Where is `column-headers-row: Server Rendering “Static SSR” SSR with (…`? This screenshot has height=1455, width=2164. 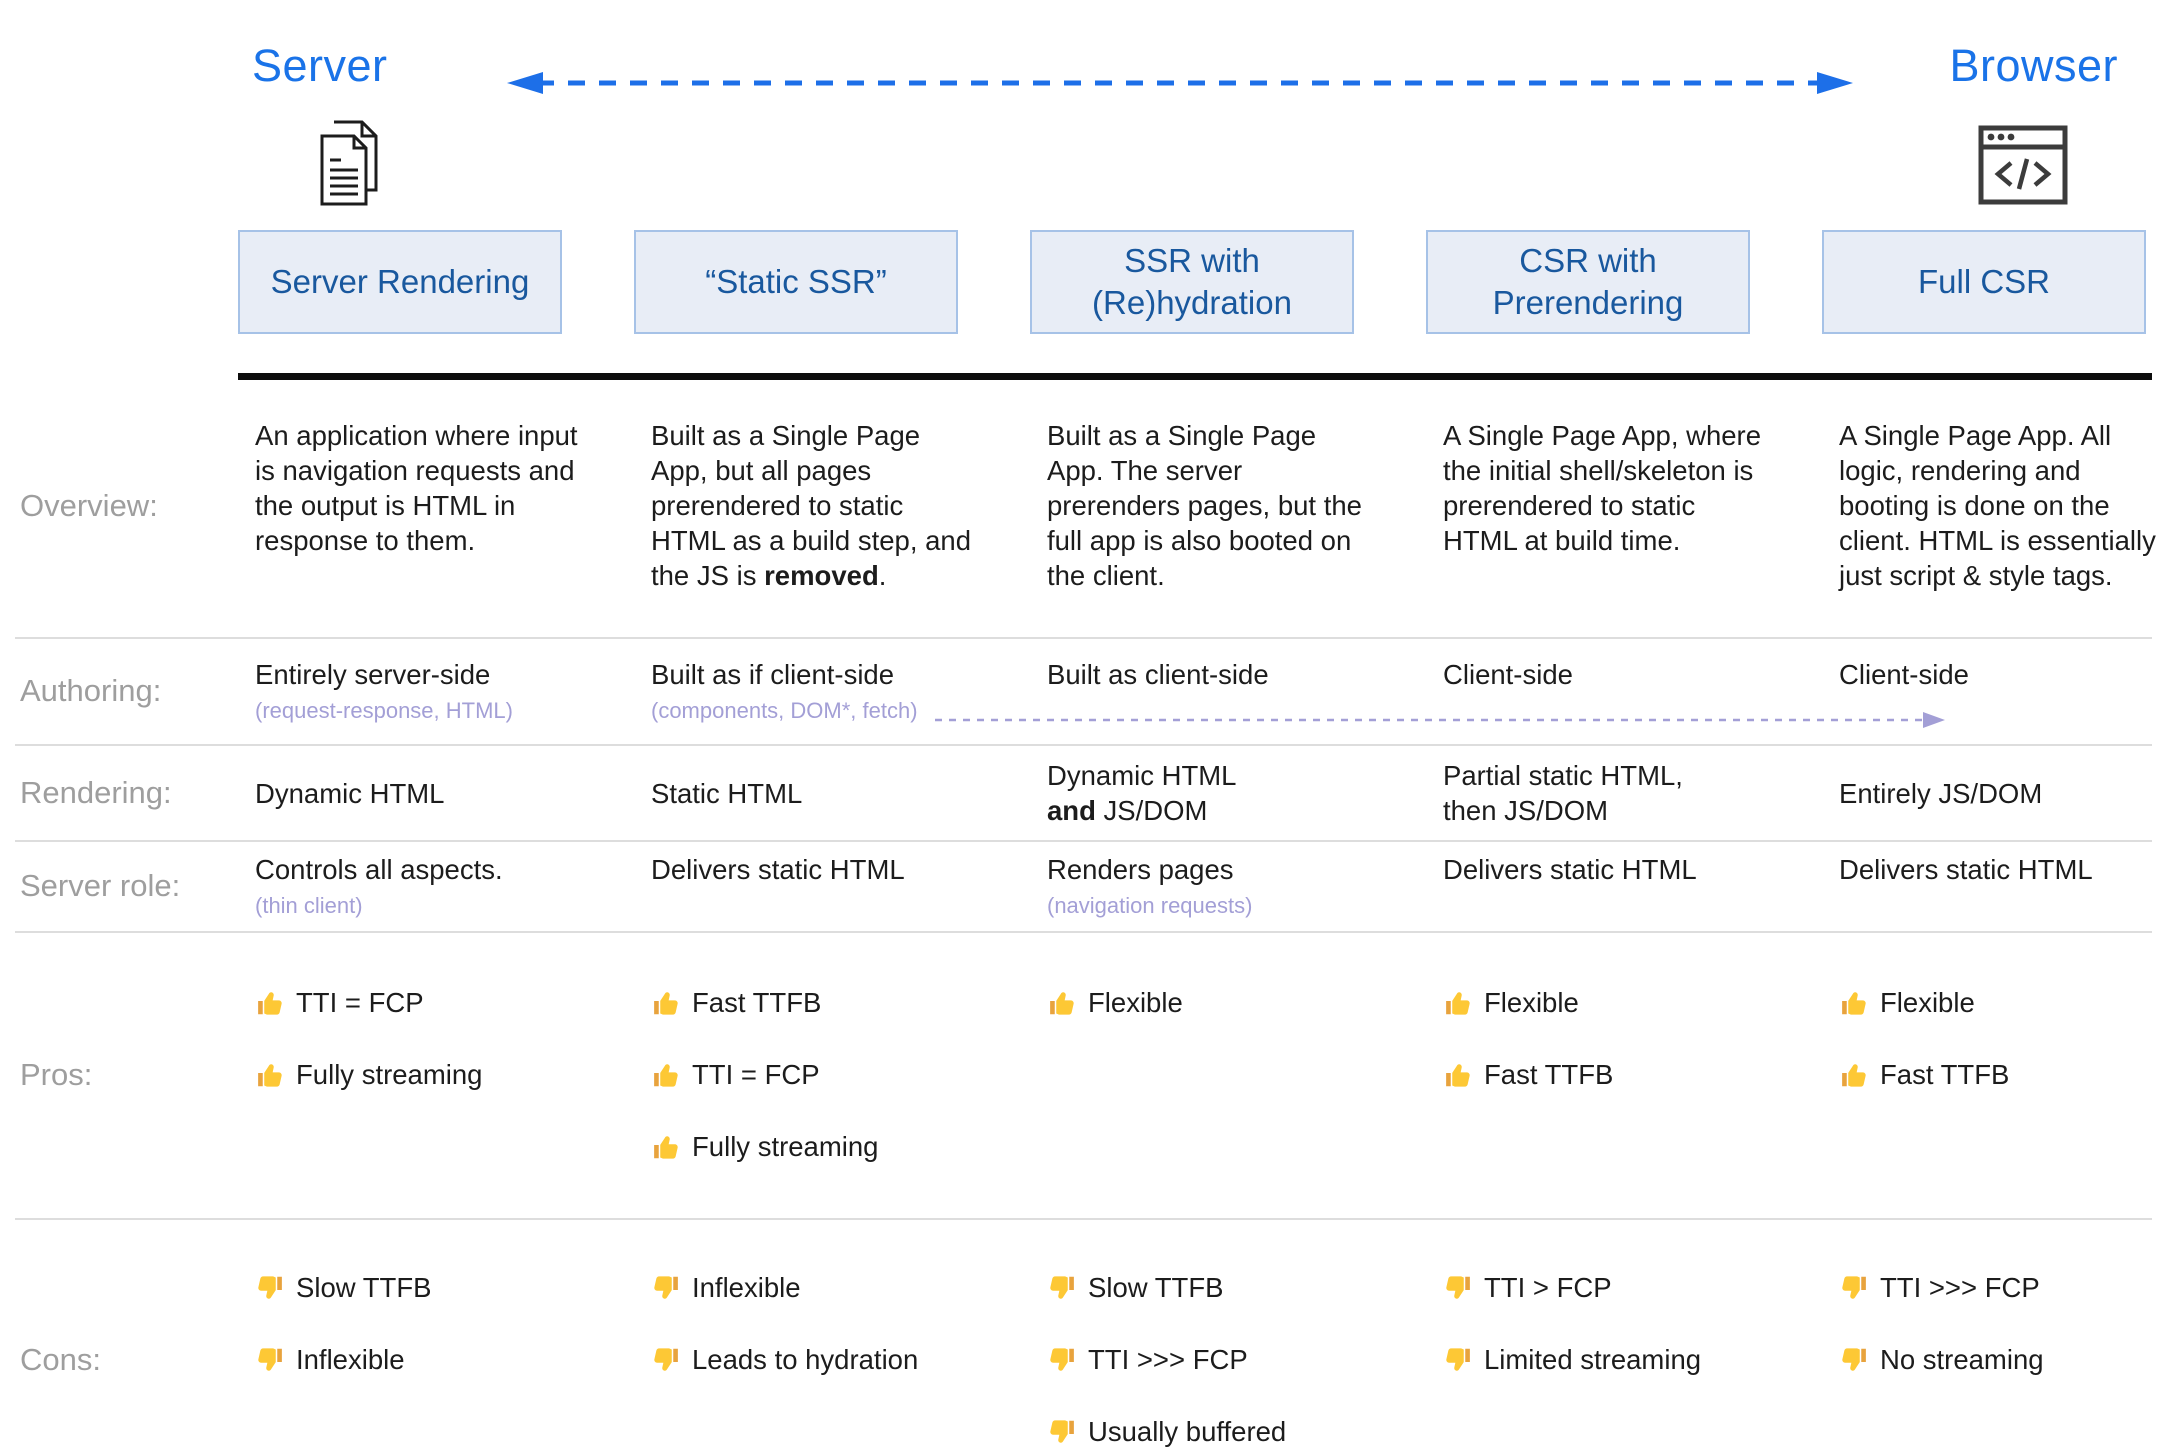 column-headers-row: Server Rendering “Static SSR” SSR with (… is located at coordinates (1082, 282).